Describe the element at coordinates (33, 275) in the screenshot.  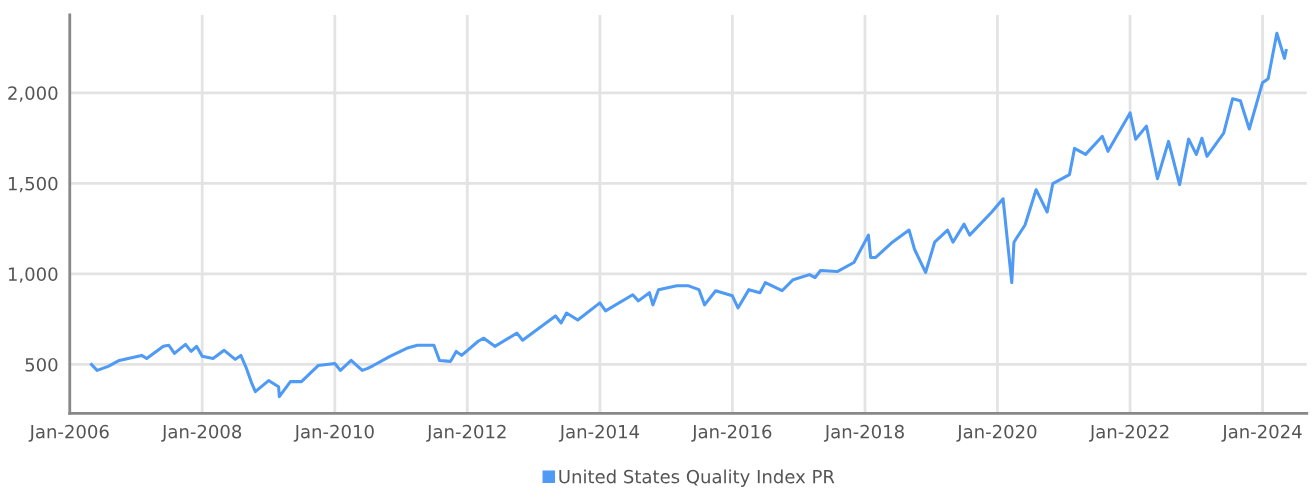
I see `y-tick-label: 1,000` at that location.